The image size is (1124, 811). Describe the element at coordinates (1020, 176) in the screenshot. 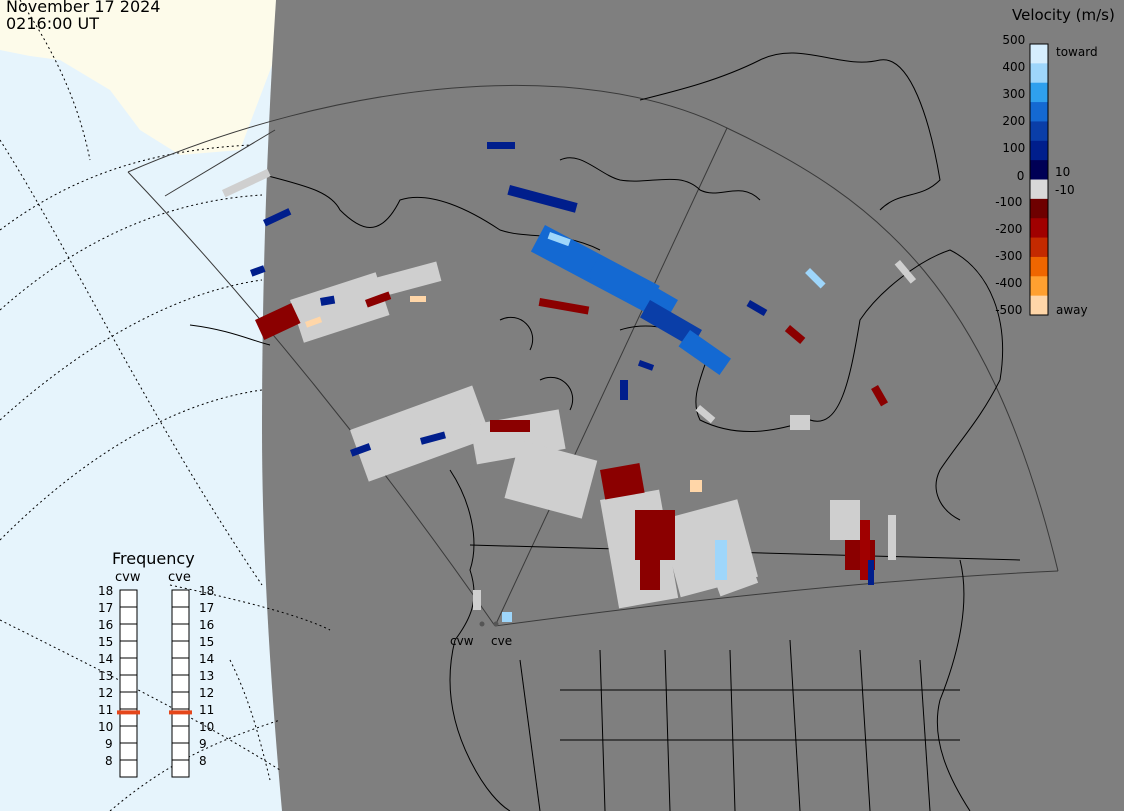

I see `legend-tick-label: 0` at that location.